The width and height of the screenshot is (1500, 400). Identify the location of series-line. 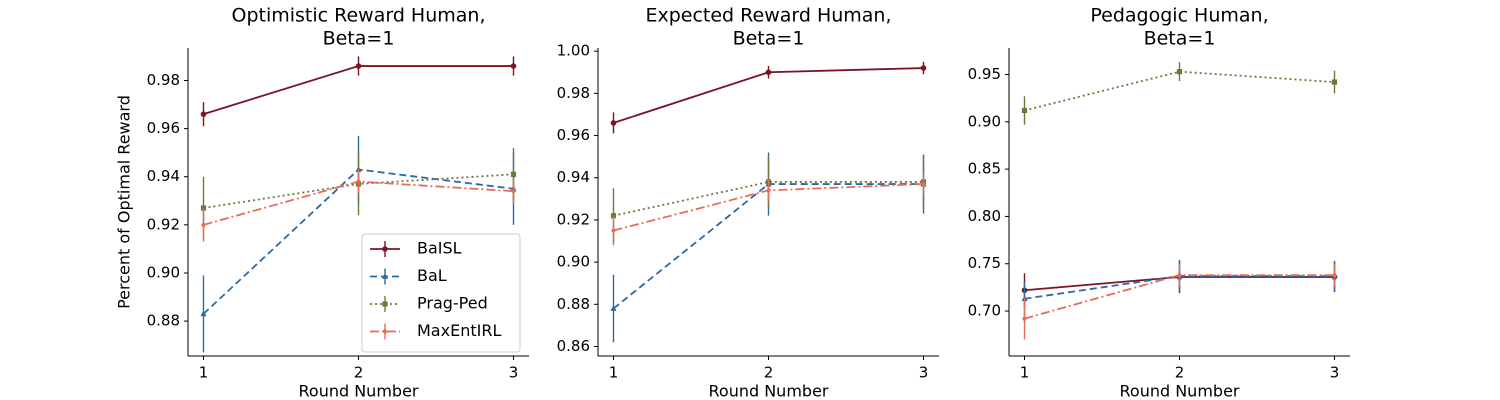
(768, 199).